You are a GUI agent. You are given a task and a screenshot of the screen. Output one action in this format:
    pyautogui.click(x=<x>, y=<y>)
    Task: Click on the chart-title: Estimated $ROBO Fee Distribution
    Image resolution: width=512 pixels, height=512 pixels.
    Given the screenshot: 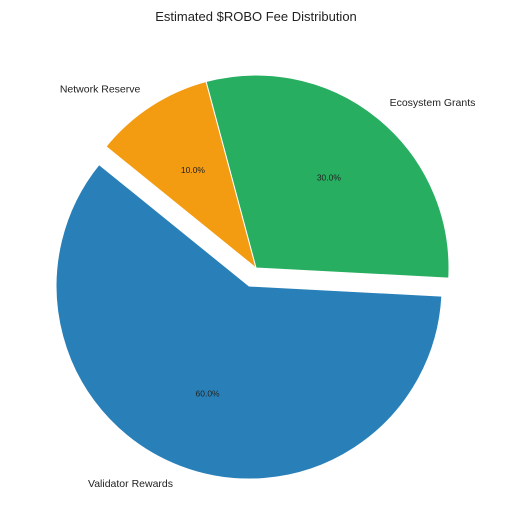 What is the action you would take?
    pyautogui.click(x=256, y=16)
    